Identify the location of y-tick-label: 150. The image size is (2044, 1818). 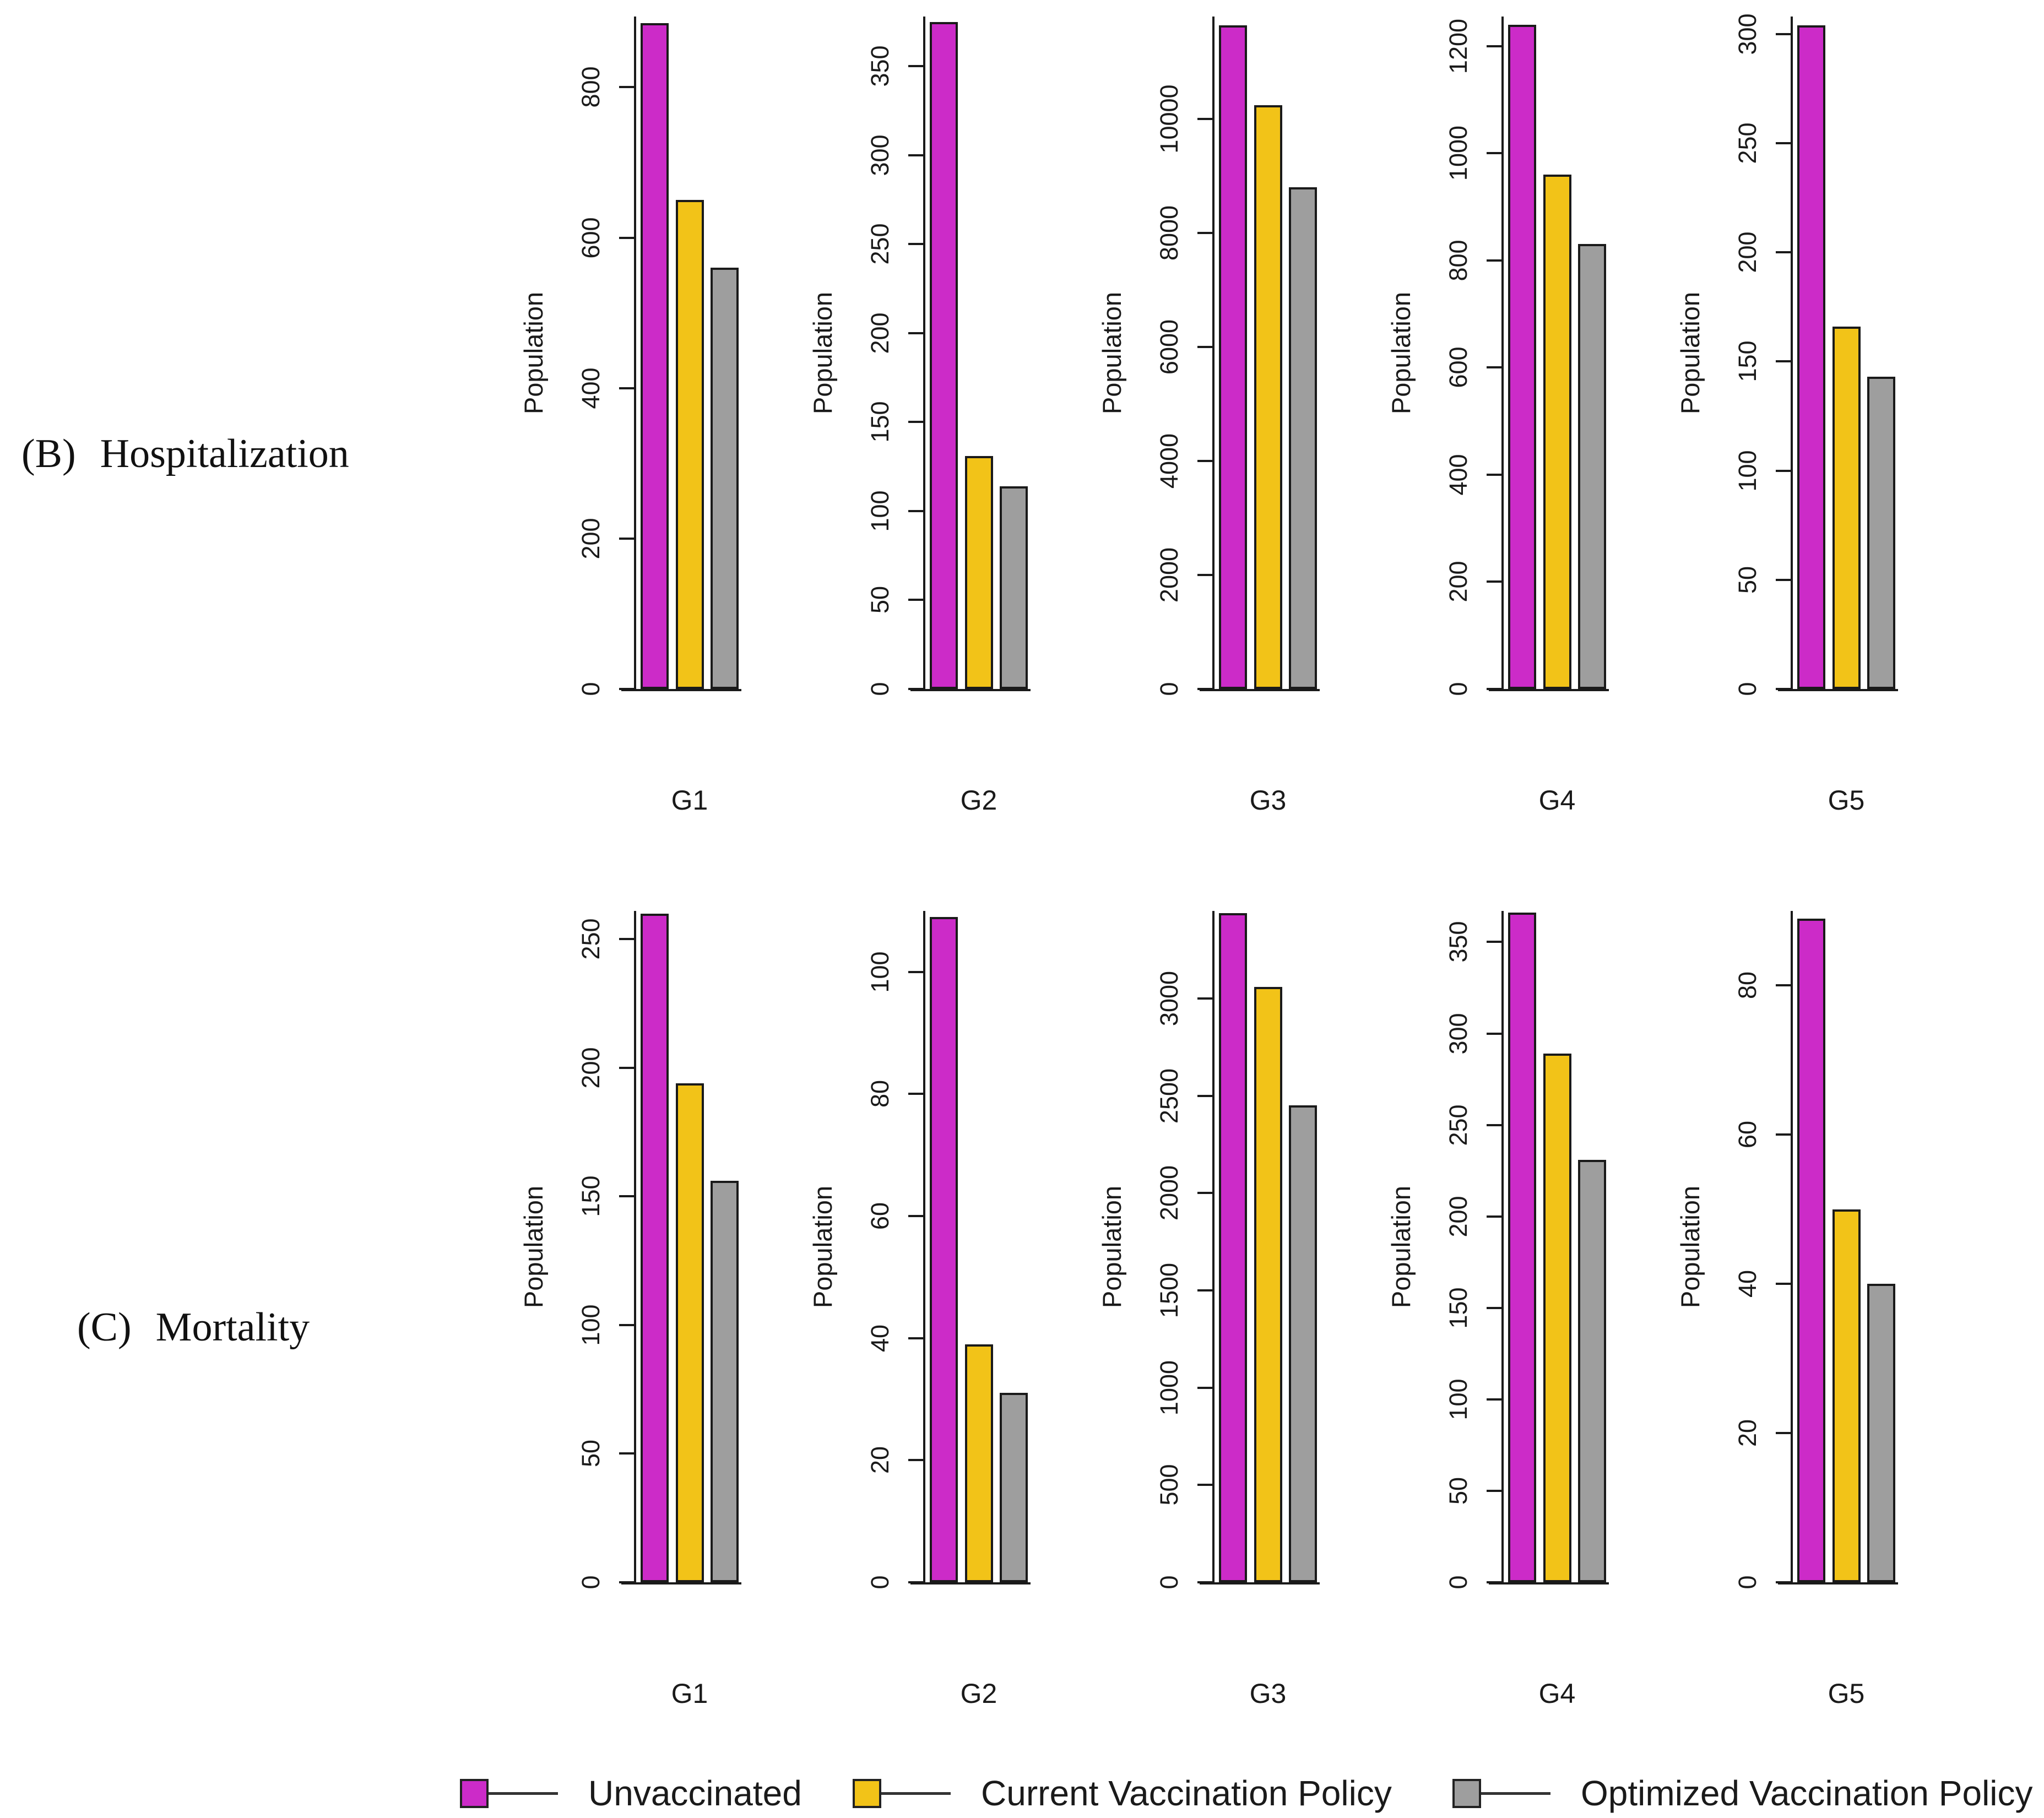
(591, 1196).